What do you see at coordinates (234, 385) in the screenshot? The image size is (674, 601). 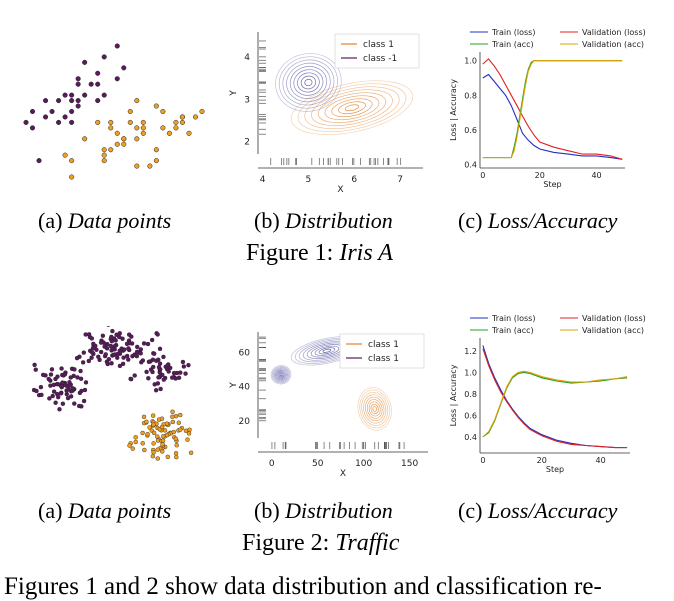 I see `y-axis-label: Y` at bounding box center [234, 385].